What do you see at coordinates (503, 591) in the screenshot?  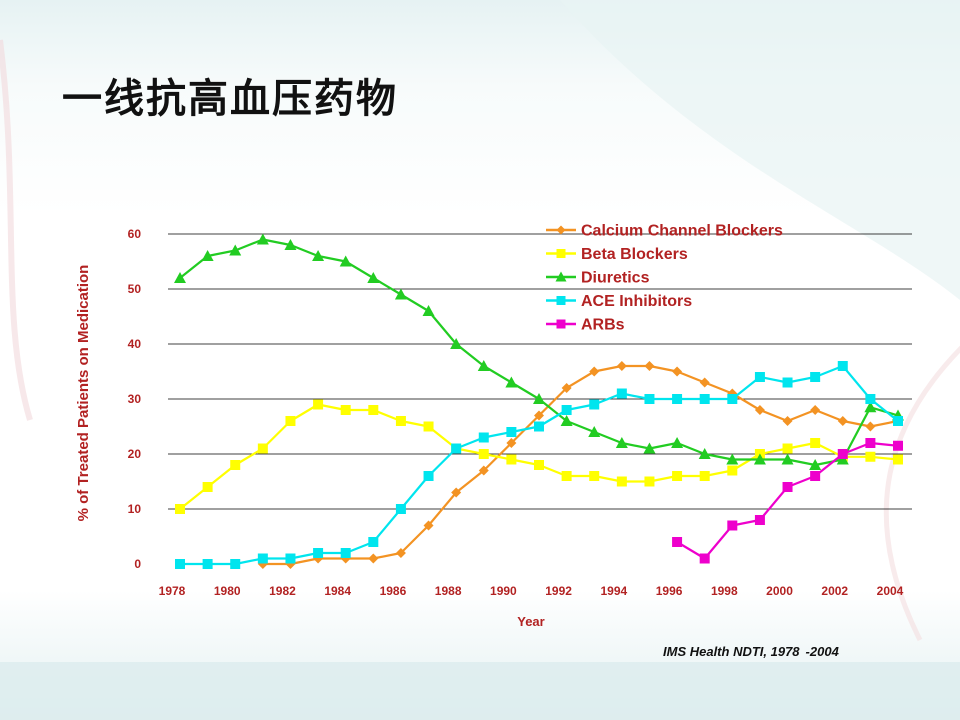 I see `x-tick-label: 1990` at bounding box center [503, 591].